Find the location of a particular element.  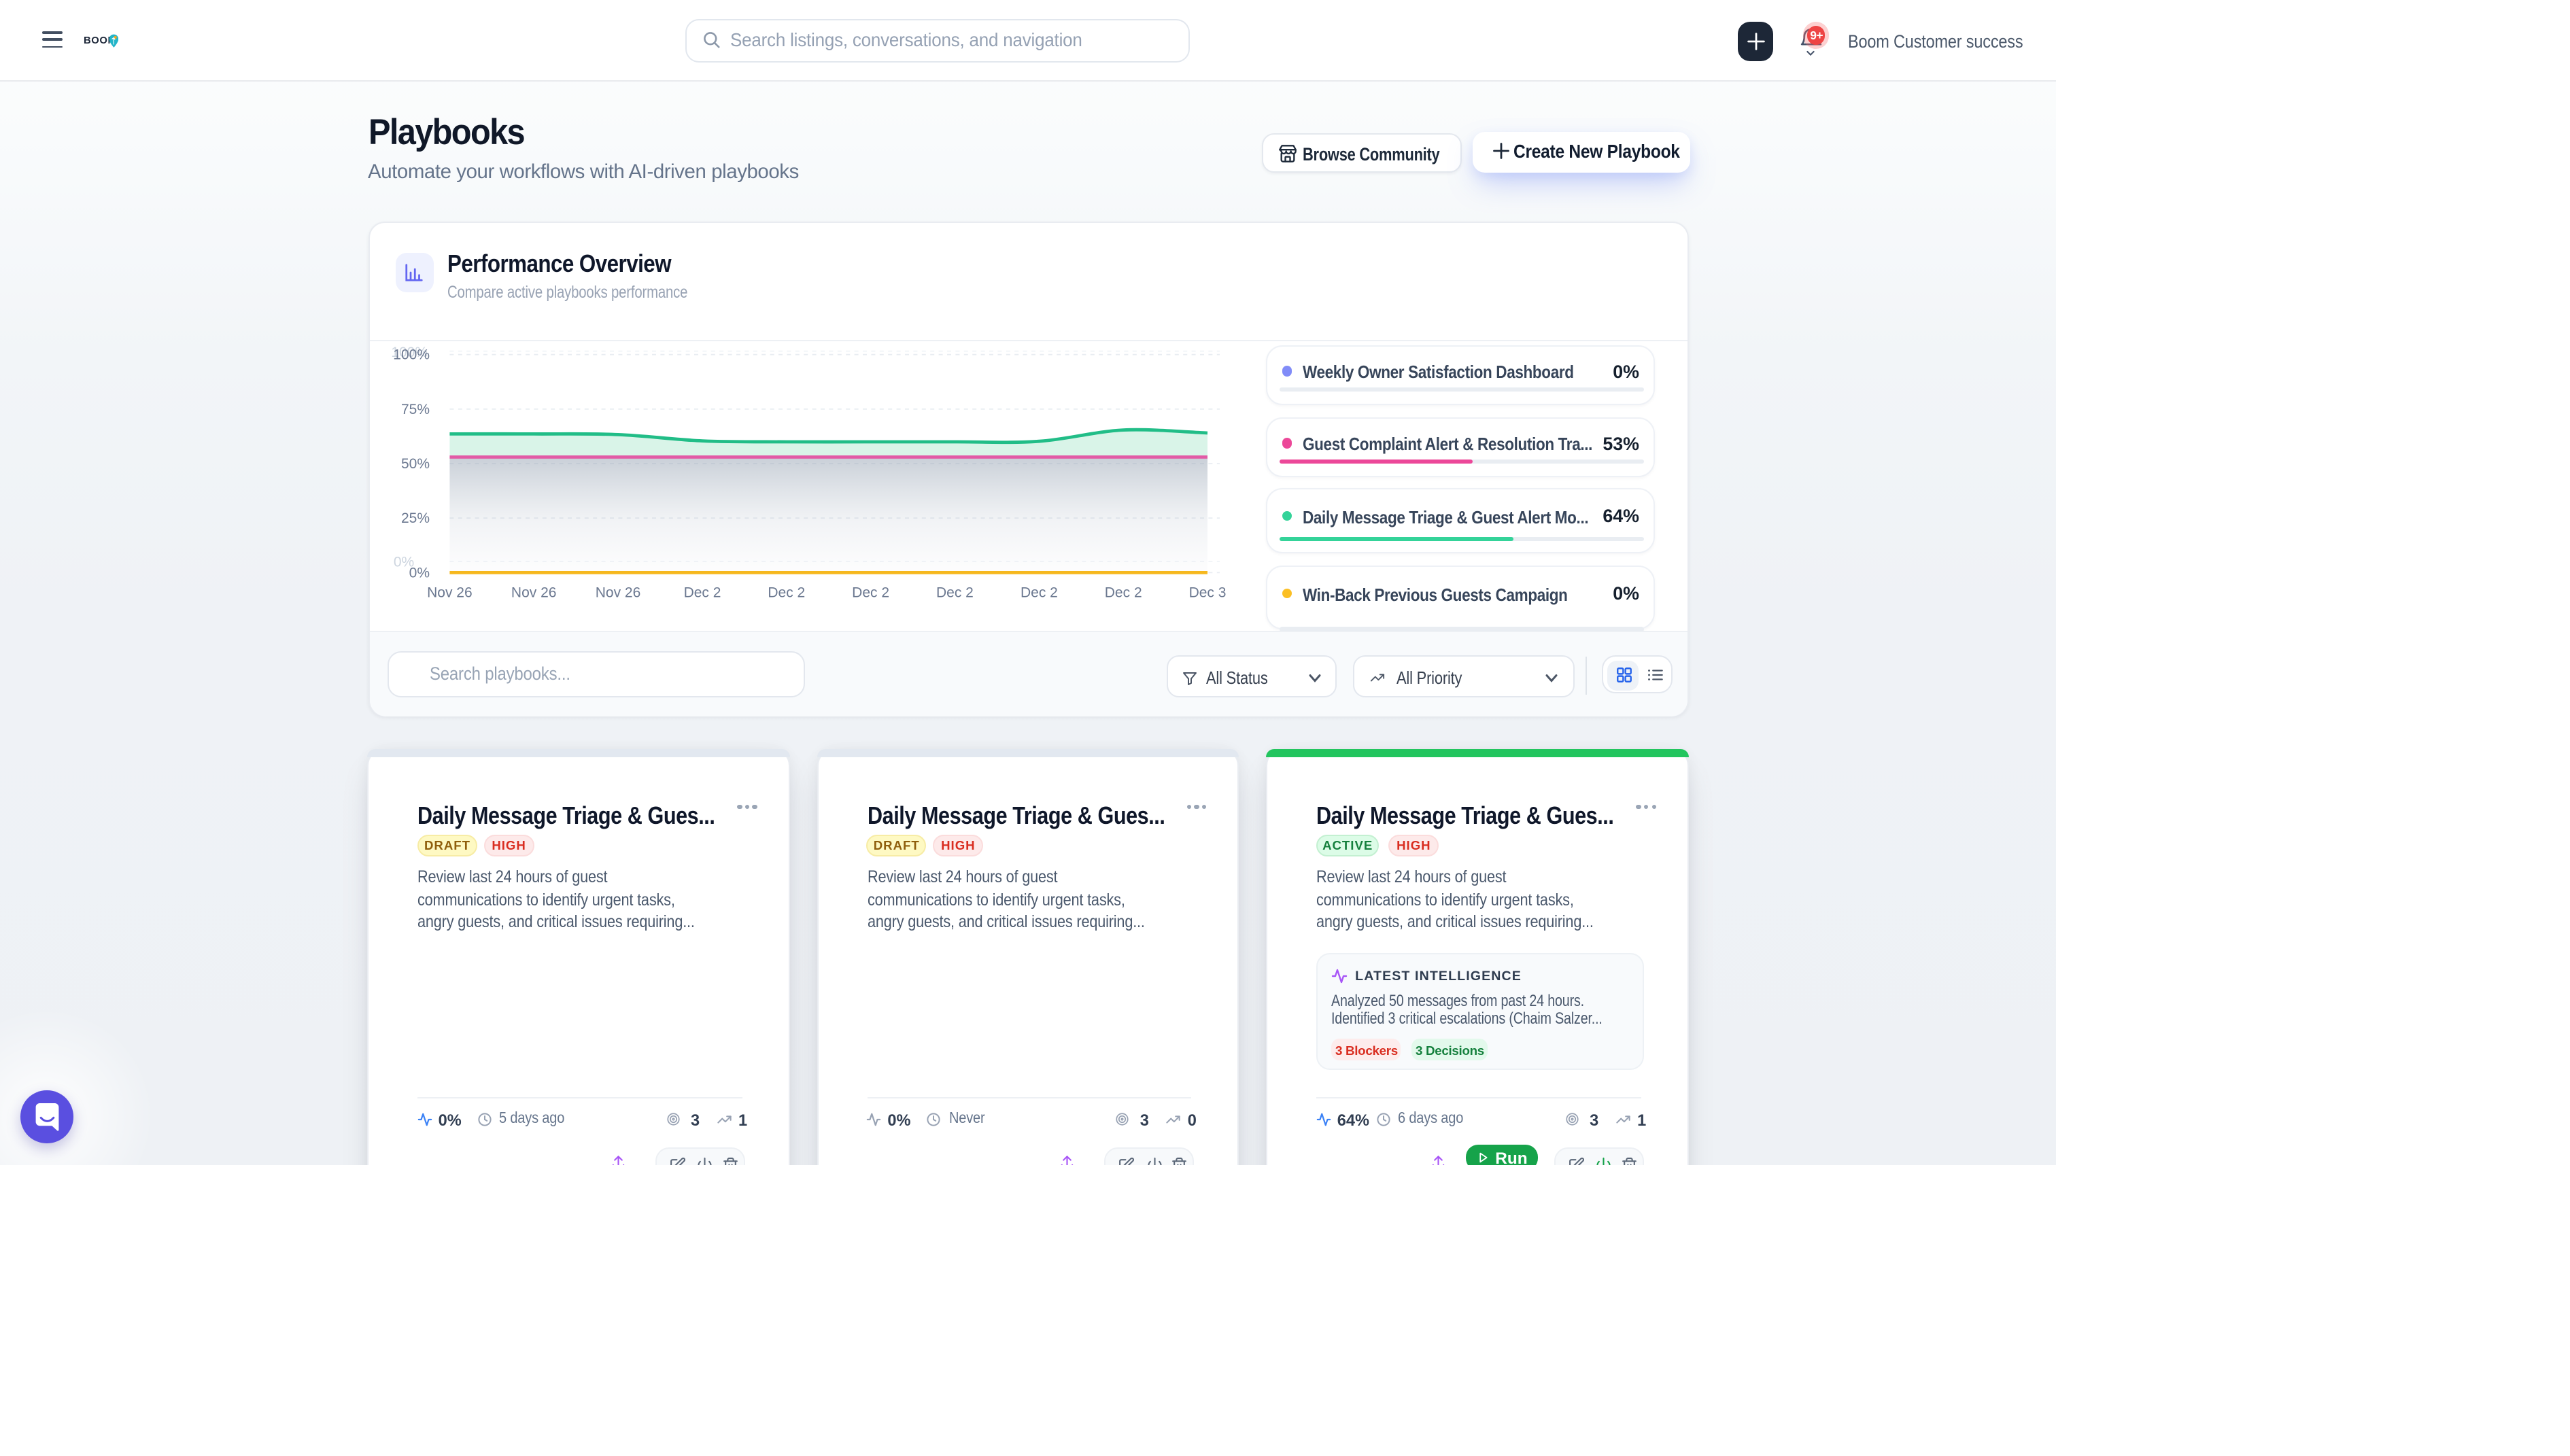

svg-text: 25% is located at coordinates (414, 518).